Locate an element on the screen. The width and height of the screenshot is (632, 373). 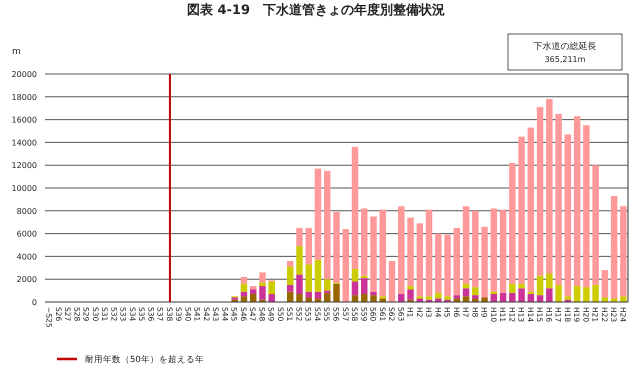
chart-title: 図表 4-19 下水道管きょの年度別整備状況 is located at coordinates (316, 10).